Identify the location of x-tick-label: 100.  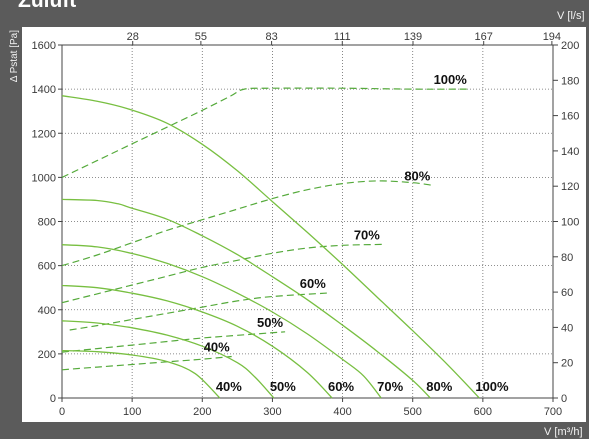
(132, 412).